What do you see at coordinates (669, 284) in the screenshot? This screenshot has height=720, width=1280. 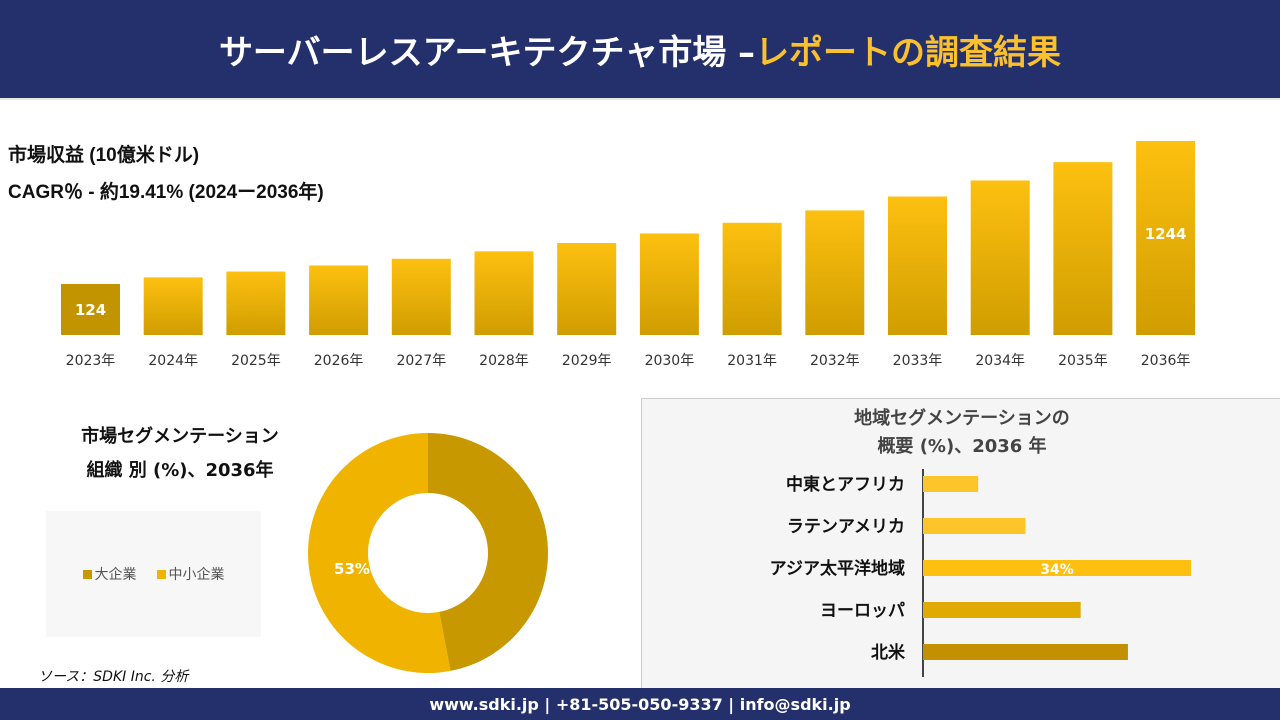 I see `bar-2030年` at bounding box center [669, 284].